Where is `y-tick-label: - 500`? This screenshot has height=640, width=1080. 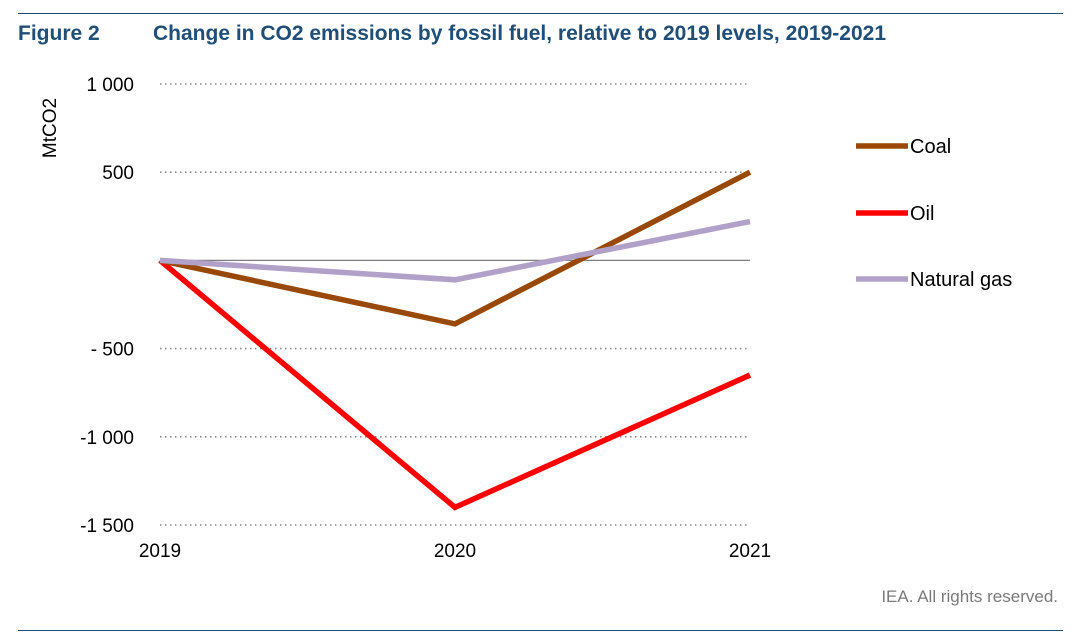
y-tick-label: - 500 is located at coordinates (112, 350).